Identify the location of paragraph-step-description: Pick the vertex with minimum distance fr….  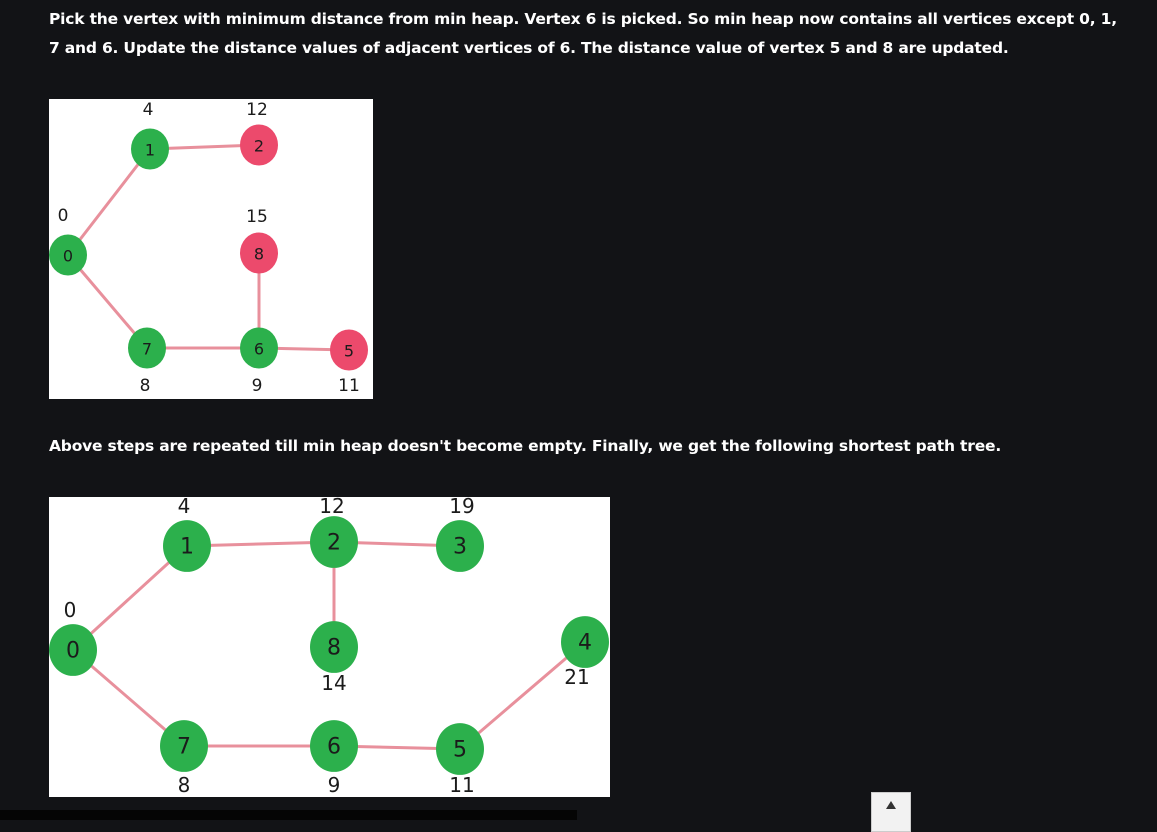
(583, 33).